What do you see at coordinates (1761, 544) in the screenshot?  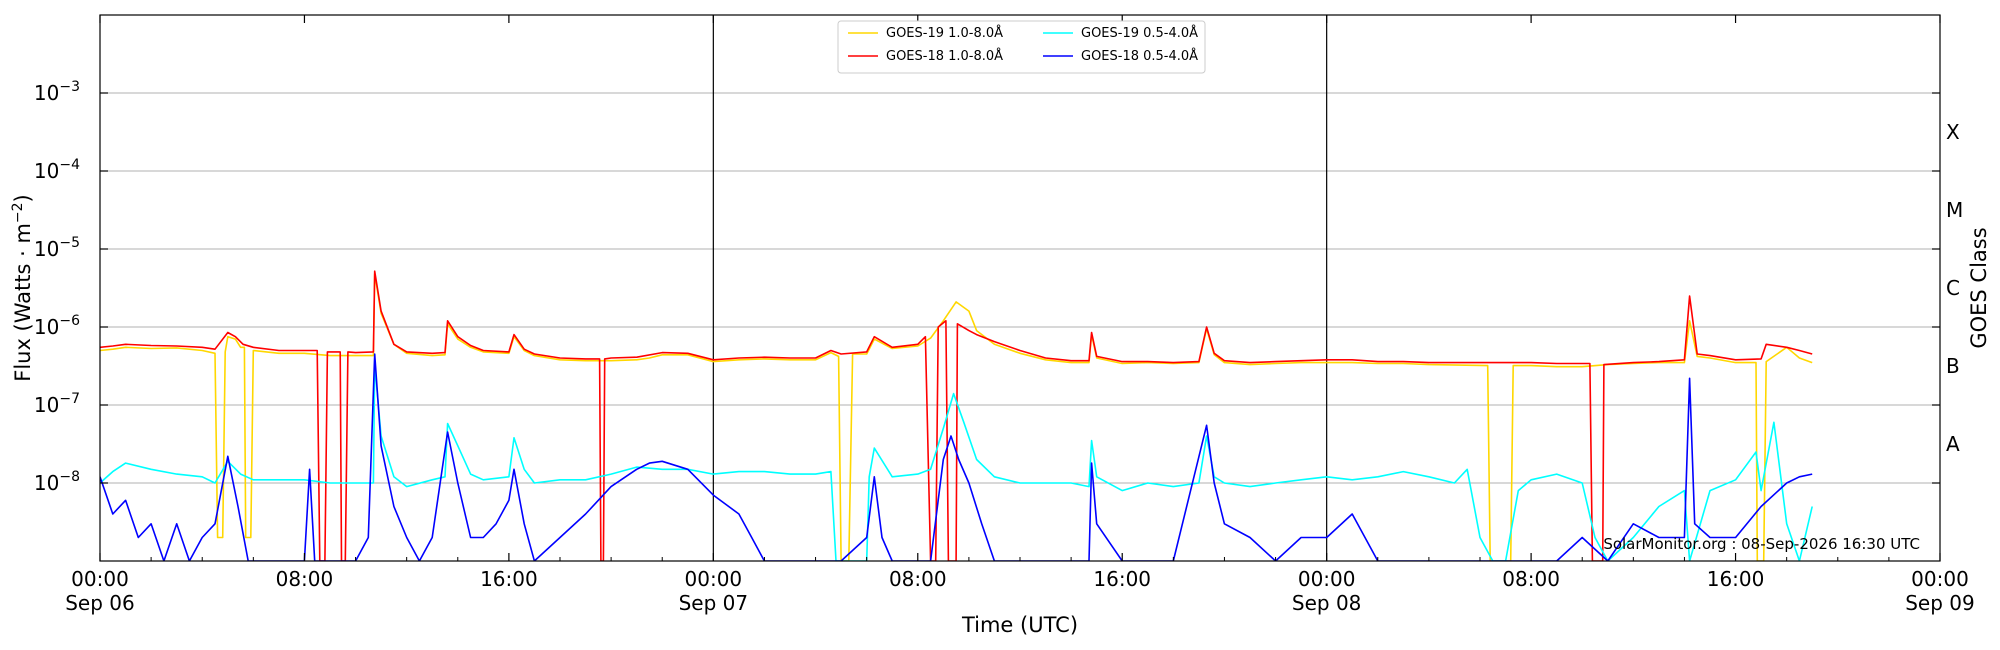 I see `credit-text: SolarMonitor.org : 08-Sep-2026 16:30 UTC` at bounding box center [1761, 544].